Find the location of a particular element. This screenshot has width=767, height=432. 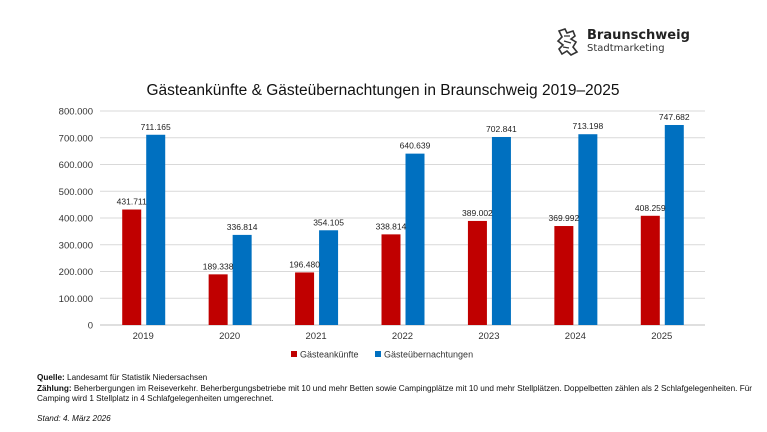

x-tick-label: 2019 is located at coordinates (143, 336).